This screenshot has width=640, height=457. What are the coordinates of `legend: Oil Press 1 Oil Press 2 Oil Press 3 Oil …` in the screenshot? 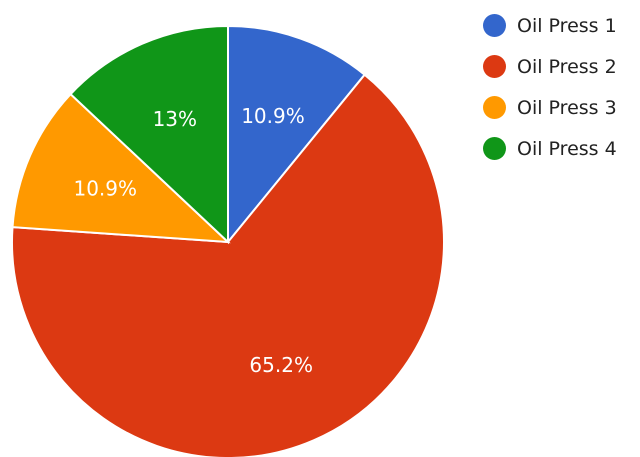 It's located at (550, 87).